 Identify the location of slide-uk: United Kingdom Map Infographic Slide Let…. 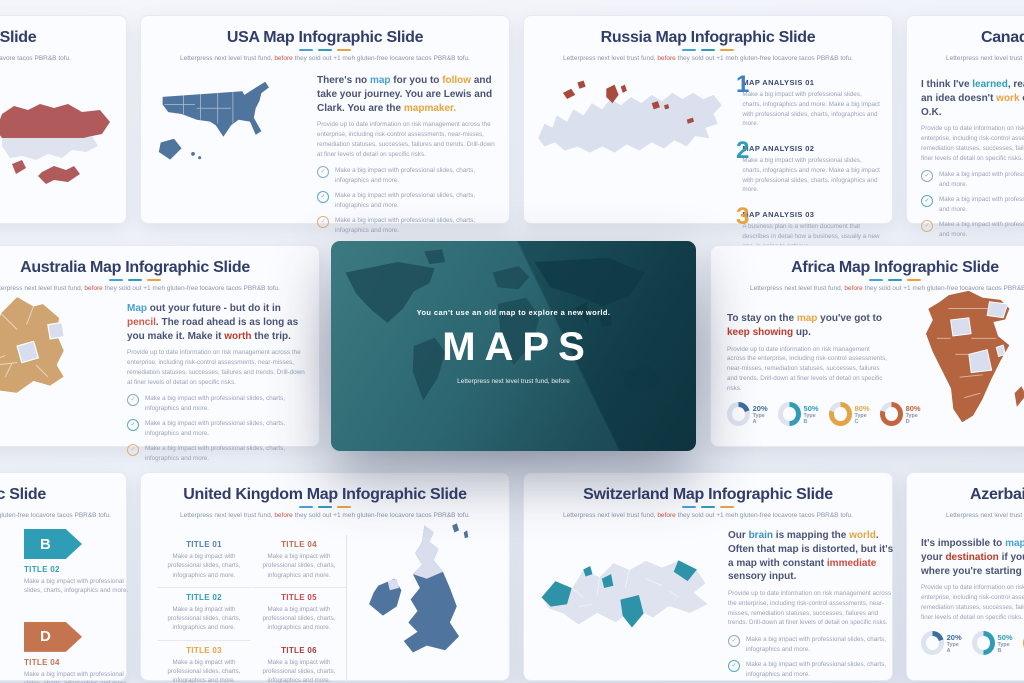
(325, 577).